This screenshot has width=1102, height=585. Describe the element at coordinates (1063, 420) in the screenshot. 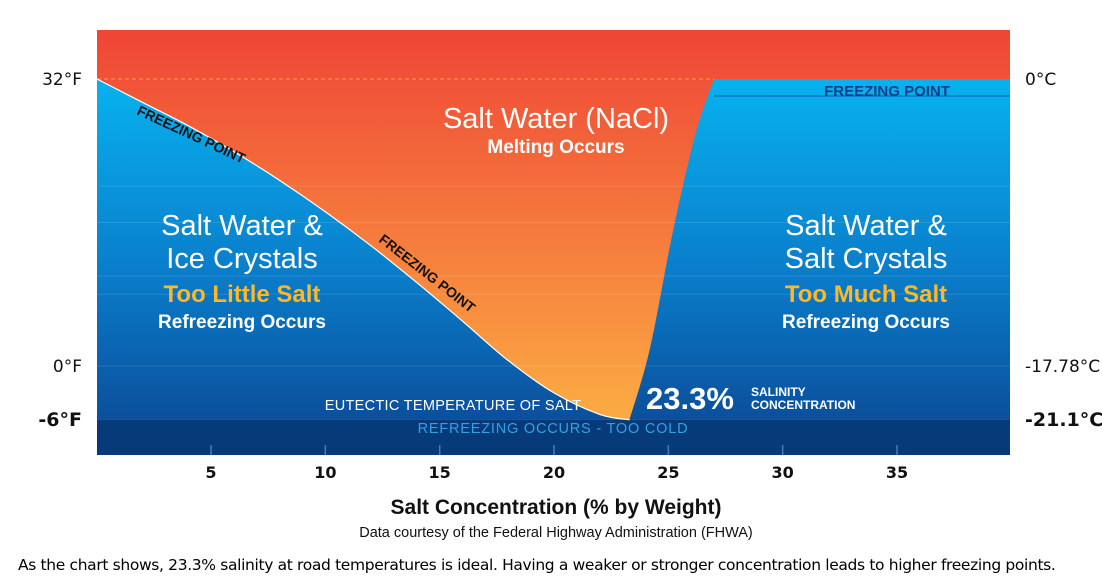

I see `y-right-label: -21.1°C` at that location.